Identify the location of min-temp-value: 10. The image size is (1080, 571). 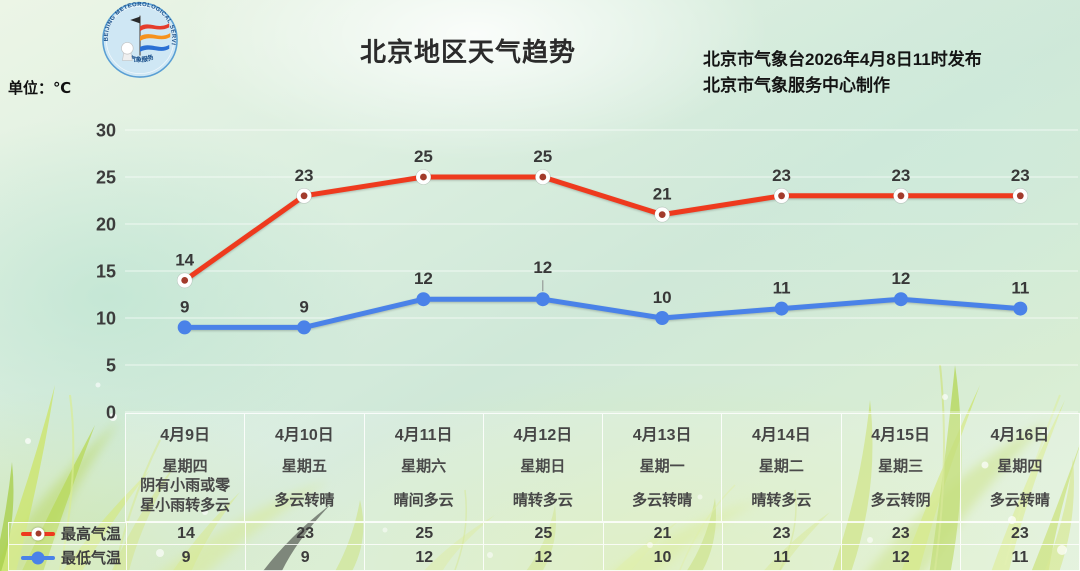
(662, 557).